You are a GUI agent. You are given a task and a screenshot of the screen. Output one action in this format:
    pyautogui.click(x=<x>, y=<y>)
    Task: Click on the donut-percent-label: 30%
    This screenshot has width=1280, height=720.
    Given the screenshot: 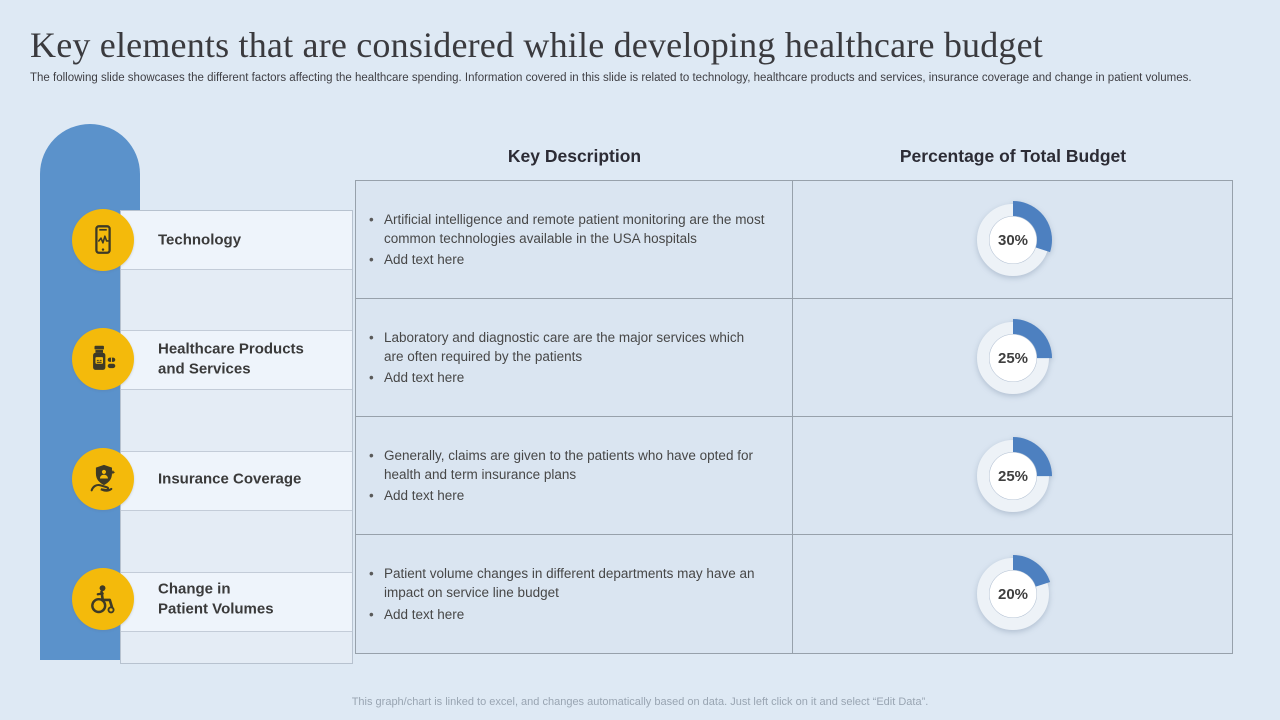 What is the action you would take?
    pyautogui.click(x=1012, y=240)
    